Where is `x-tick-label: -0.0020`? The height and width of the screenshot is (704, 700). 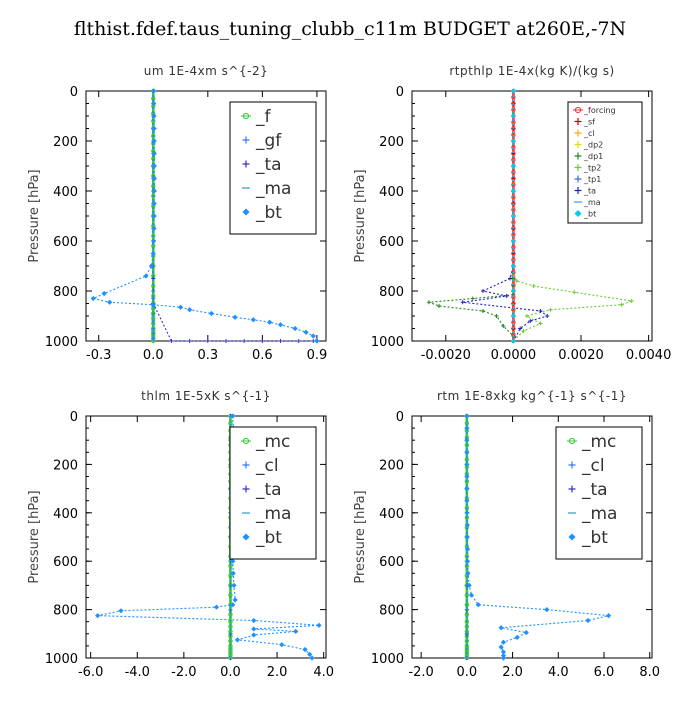 x-tick-label: -0.0020 is located at coordinates (446, 355).